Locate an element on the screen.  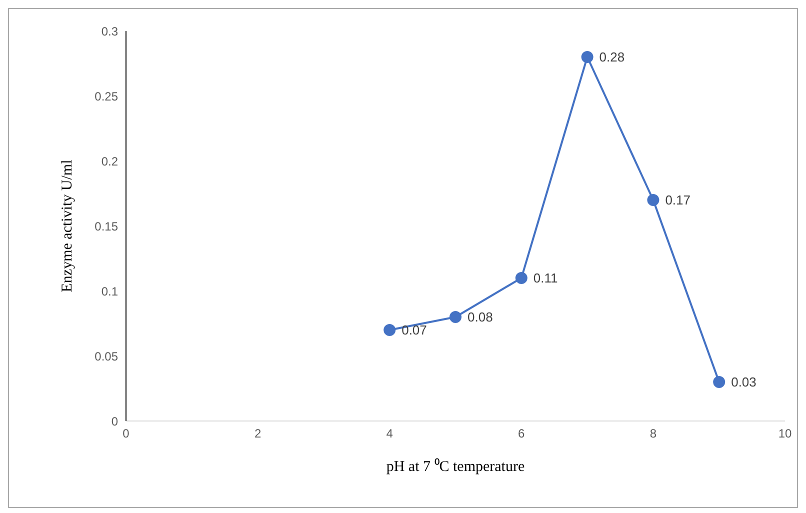
x-axis-title: pH at 7 ⁰C temperature is located at coordinates (455, 466).